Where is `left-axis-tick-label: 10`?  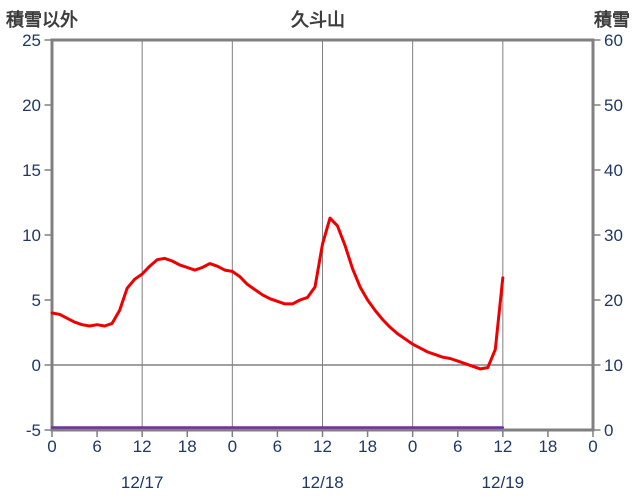
left-axis-tick-label: 10 is located at coordinates (31, 235).